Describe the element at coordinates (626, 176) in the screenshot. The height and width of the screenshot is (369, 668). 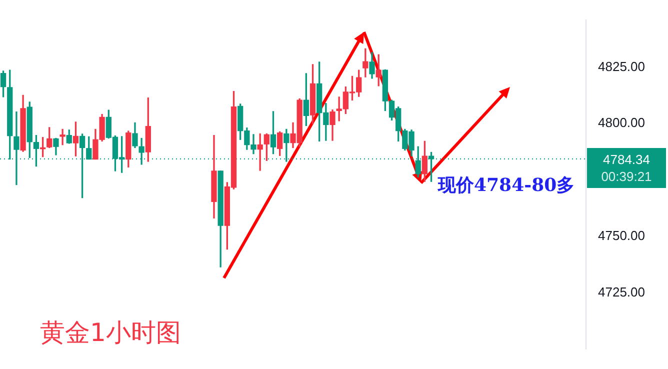
I see `text: 00:39:21` at that location.